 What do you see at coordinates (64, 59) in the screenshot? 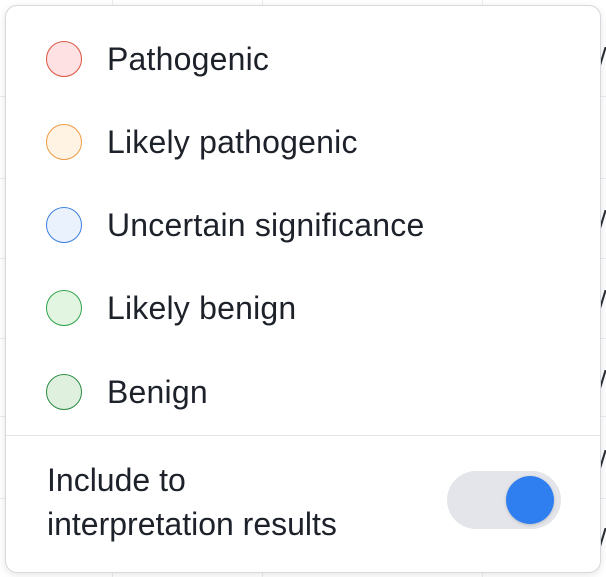
I see `pathogenic-color-dot-icon` at bounding box center [64, 59].